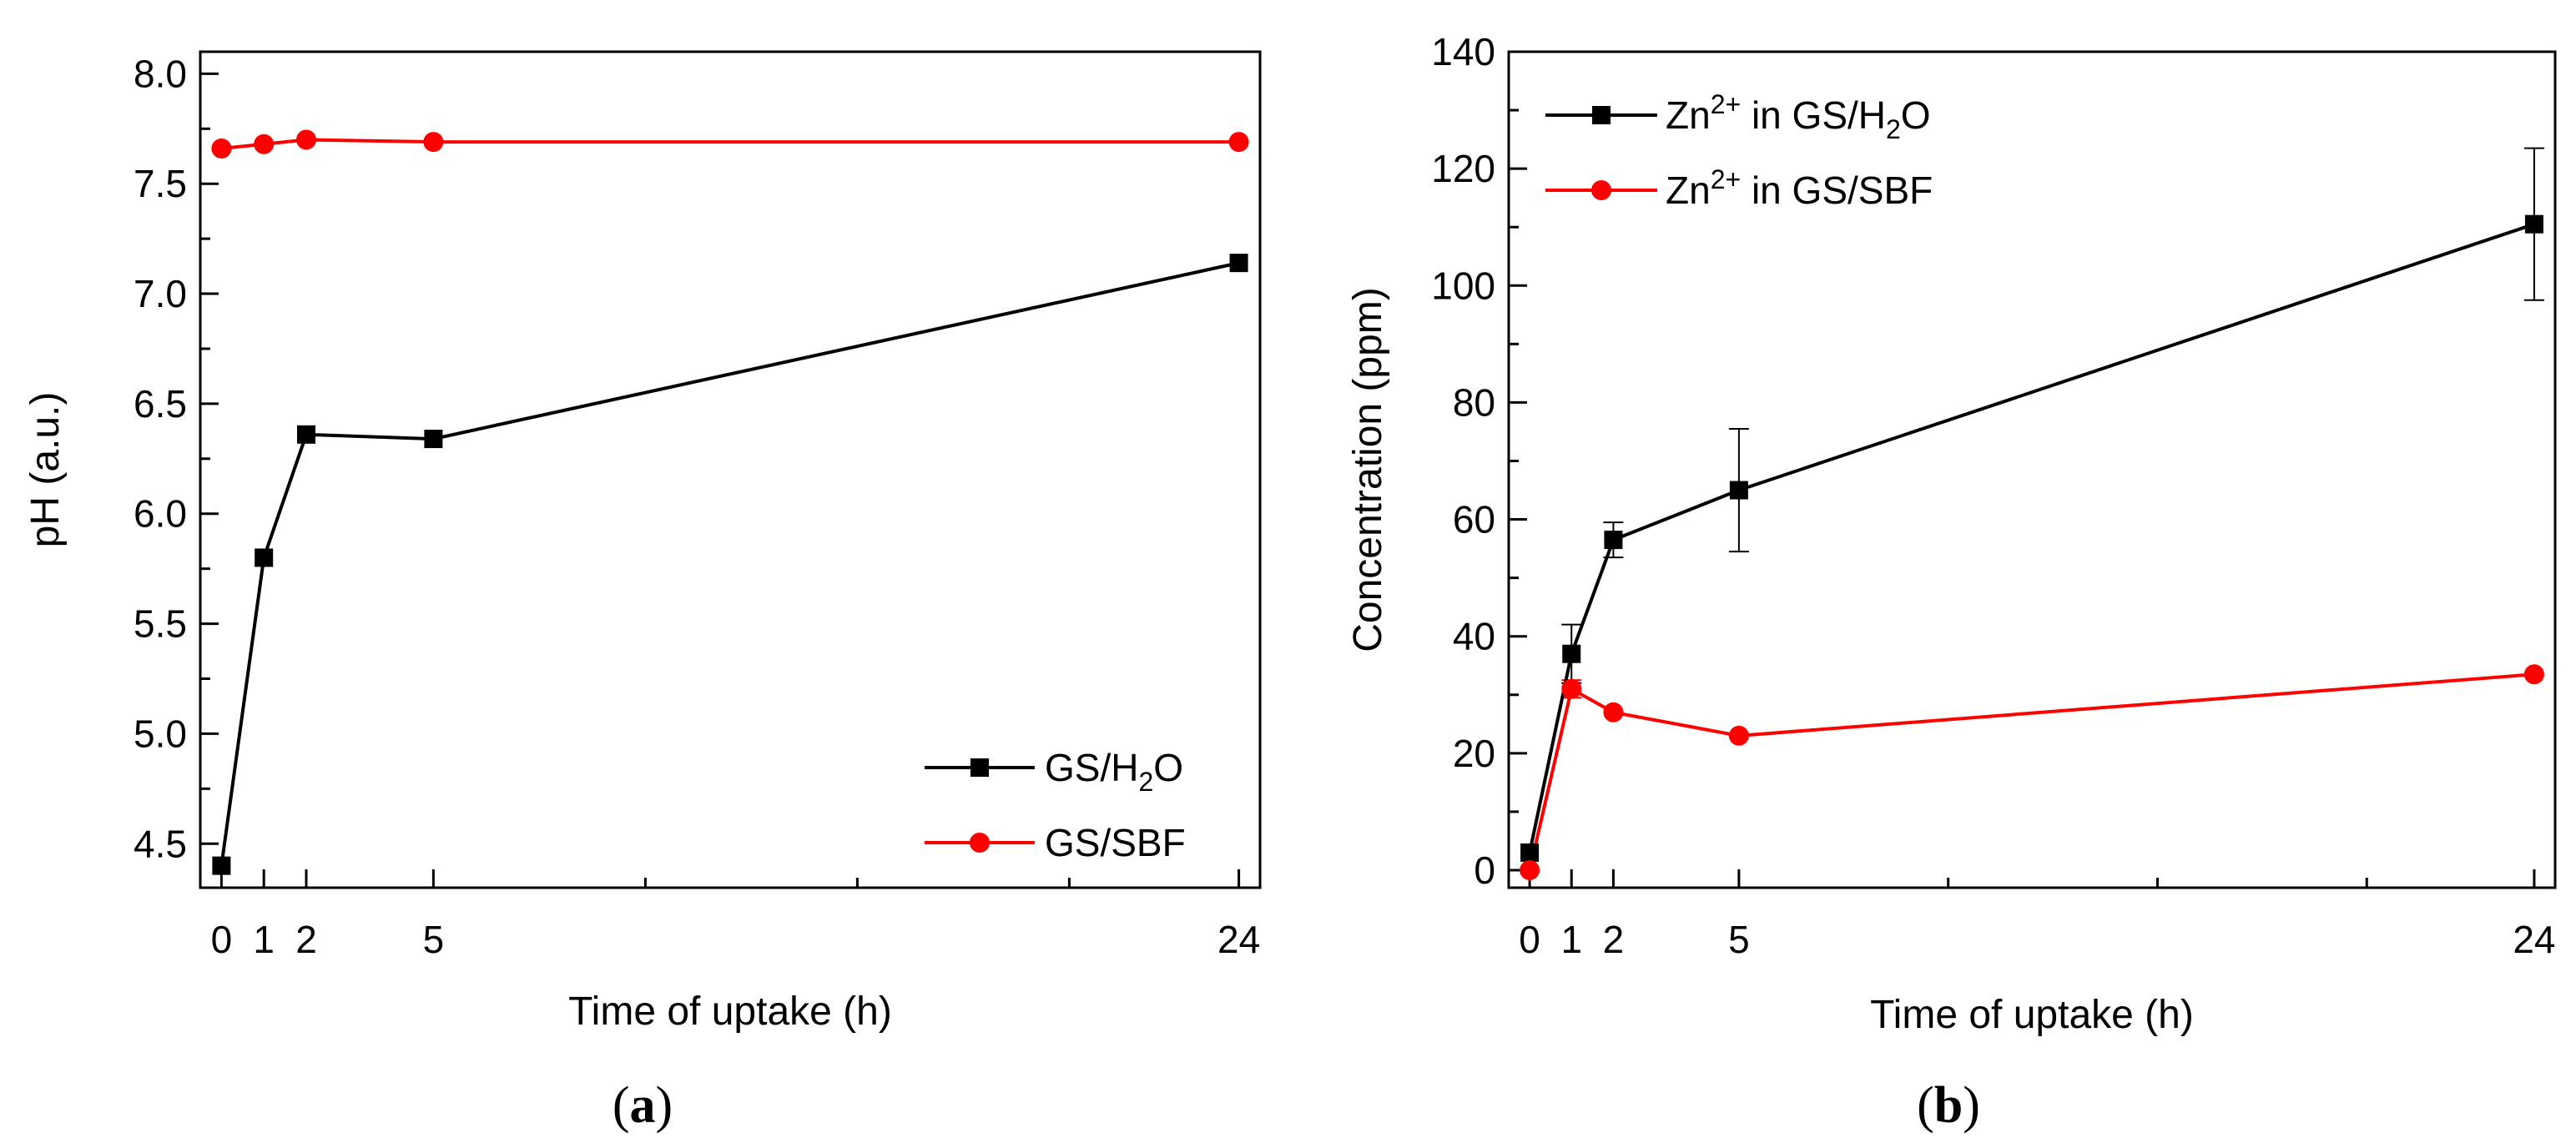  What do you see at coordinates (1238, 939) in the screenshot?
I see `x-tick-label-a-4: 24` at bounding box center [1238, 939].